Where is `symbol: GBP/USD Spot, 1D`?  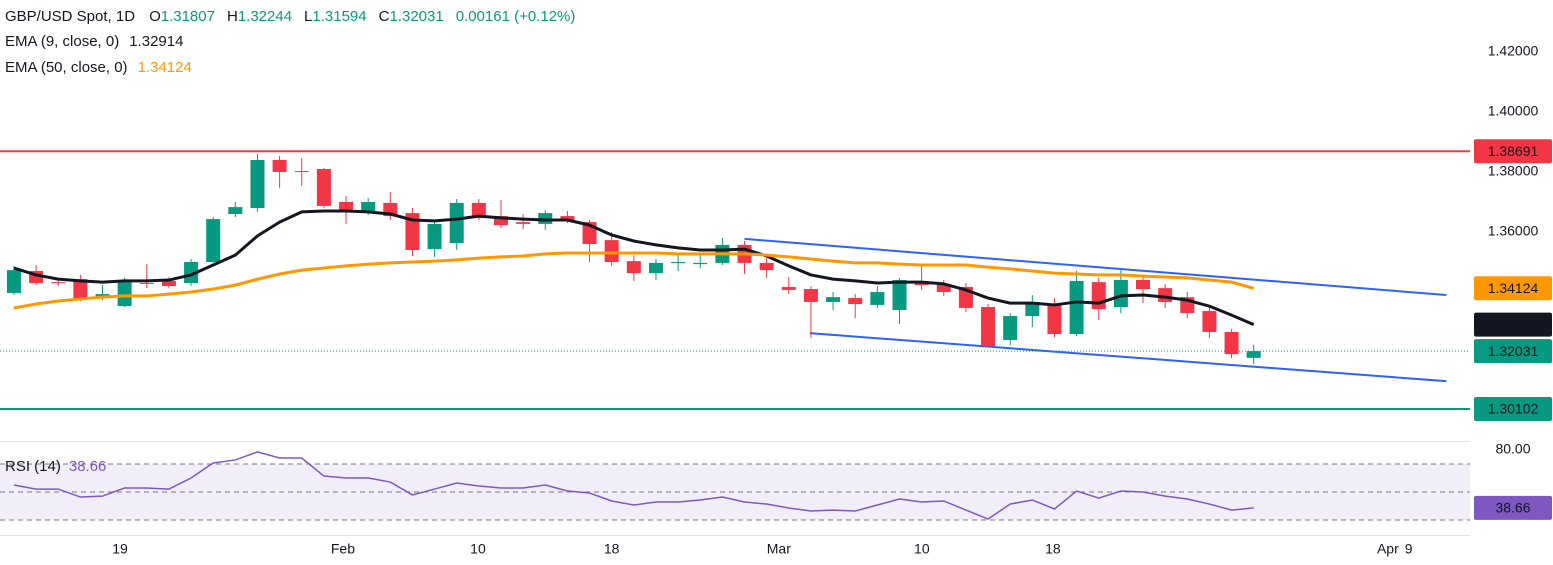 symbol: GBP/USD Spot, 1D is located at coordinates (70, 16).